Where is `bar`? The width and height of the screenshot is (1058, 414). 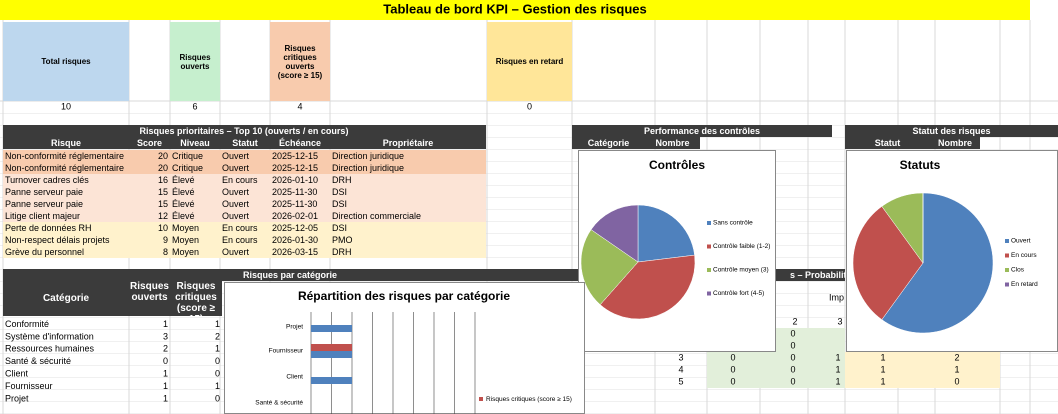
bar is located at coordinates (331, 347).